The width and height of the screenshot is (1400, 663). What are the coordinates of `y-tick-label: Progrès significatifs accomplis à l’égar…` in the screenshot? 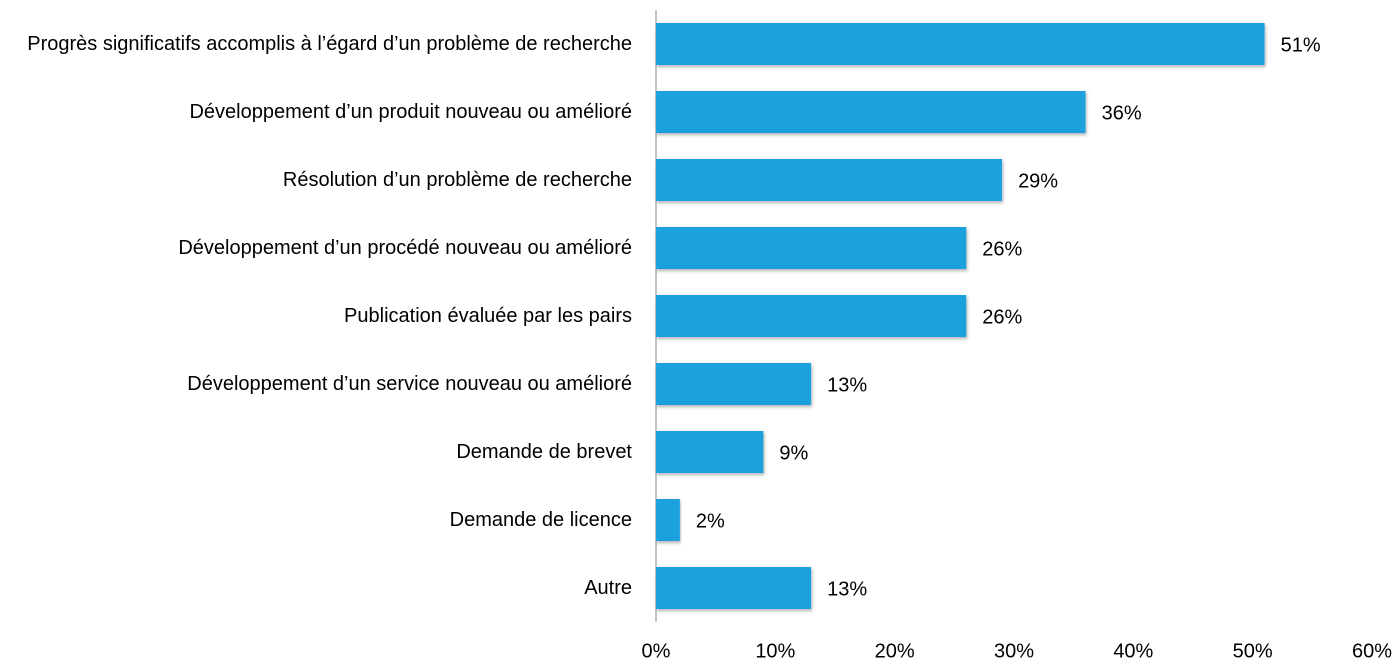 It's located at (316, 44).